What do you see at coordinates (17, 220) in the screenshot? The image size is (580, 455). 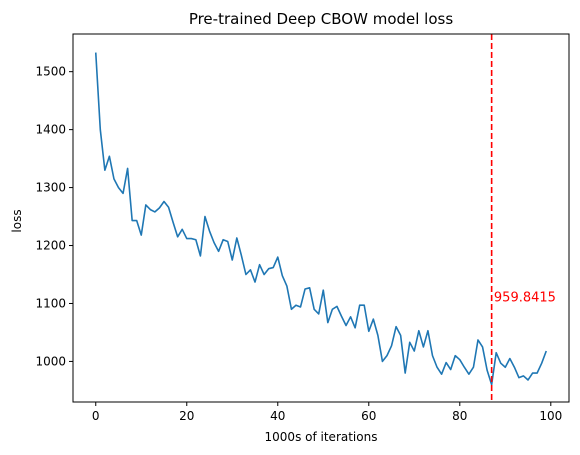 I see `y-axis-label: loss` at bounding box center [17, 220].